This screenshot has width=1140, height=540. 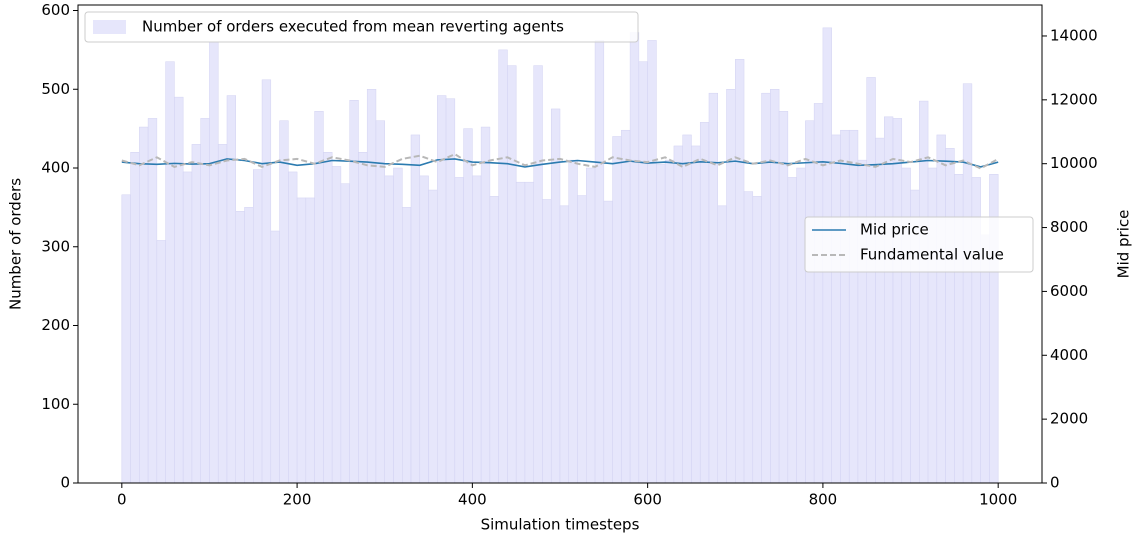 What do you see at coordinates (647, 500) in the screenshot?
I see `x-tick-label: 600` at bounding box center [647, 500].